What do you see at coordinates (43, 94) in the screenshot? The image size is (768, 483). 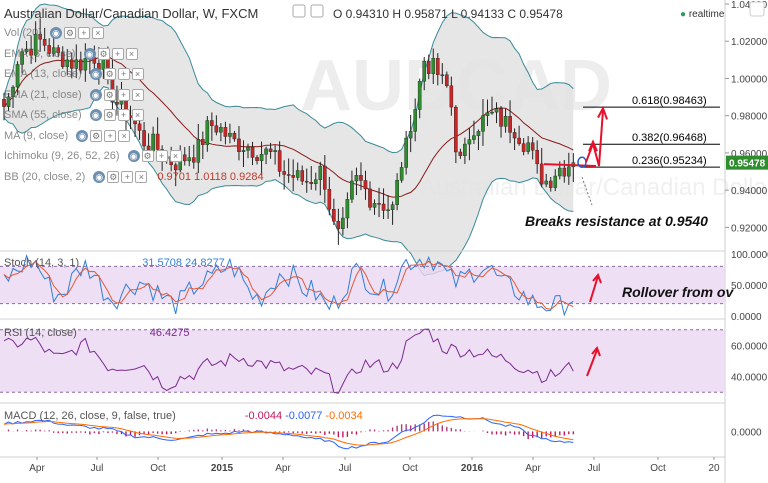 I see `indicator-label: EMA (21, close)` at bounding box center [43, 94].